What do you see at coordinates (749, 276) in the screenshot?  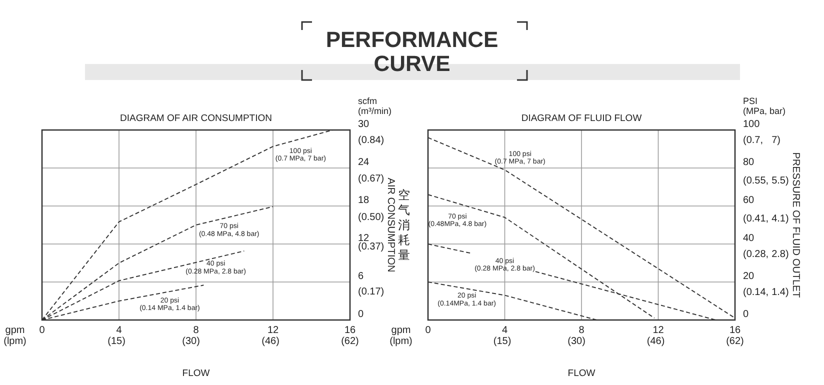 I see `y-tick-label: 20` at bounding box center [749, 276].